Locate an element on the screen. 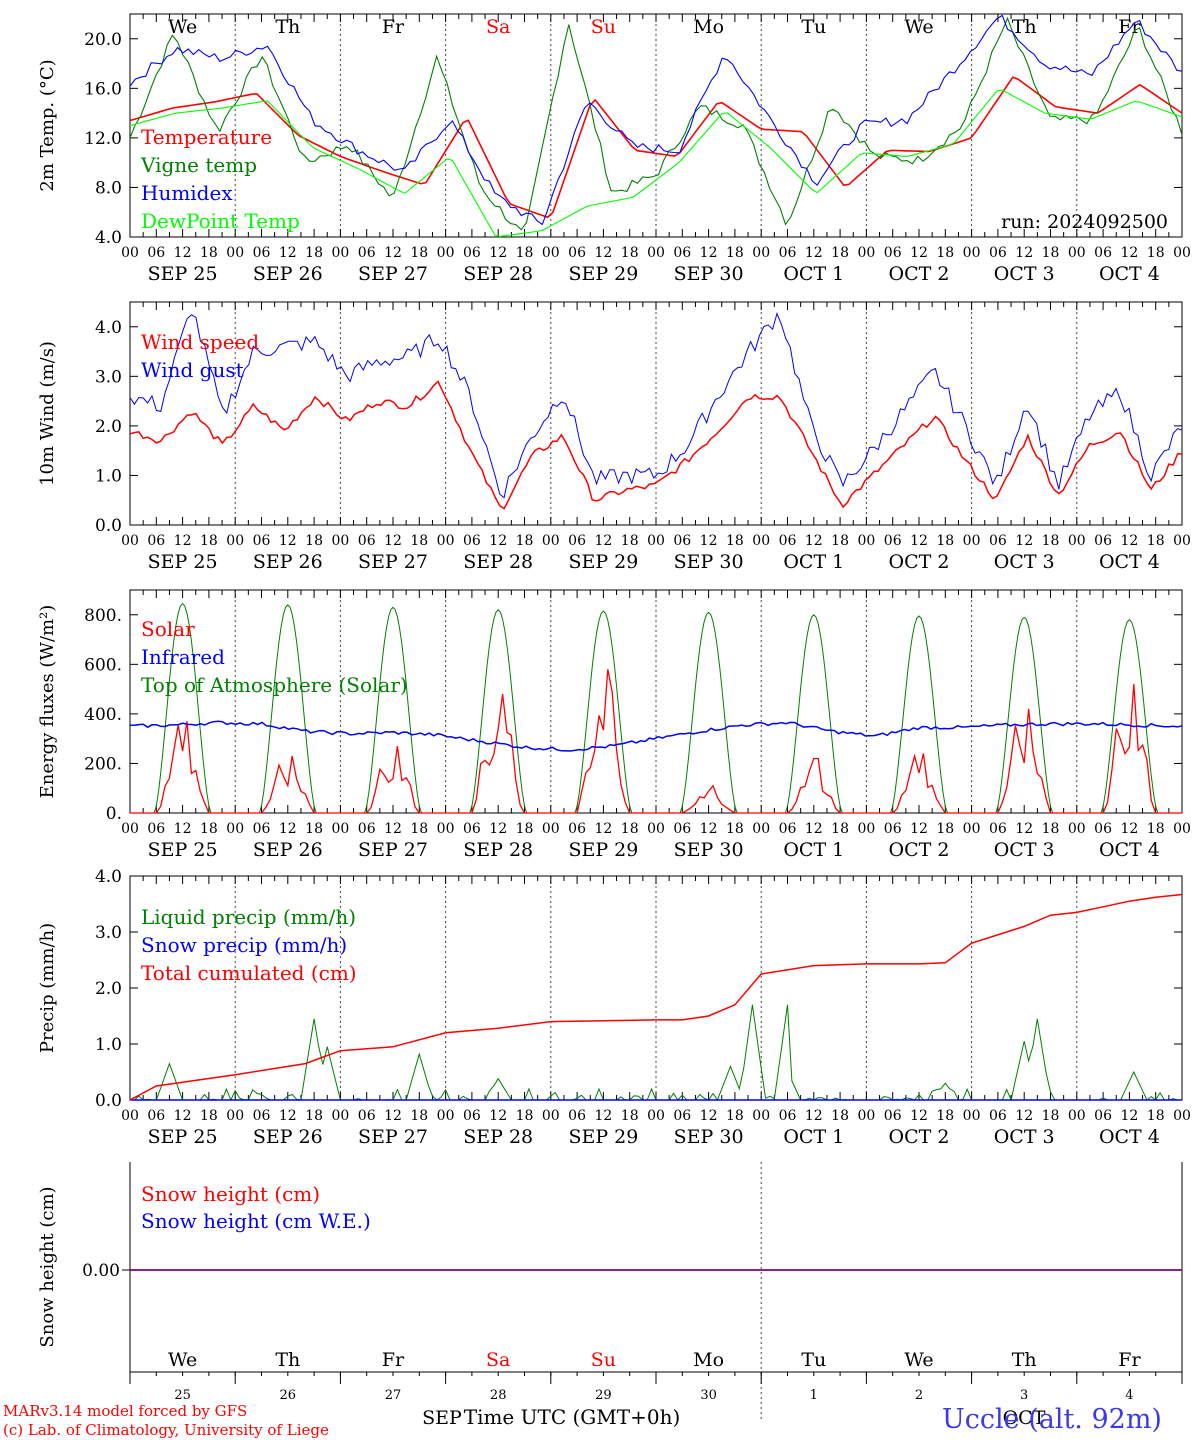  legend-liquid-precip-mm-h-: Liquid precip (mm/h) is located at coordinates (248, 917).